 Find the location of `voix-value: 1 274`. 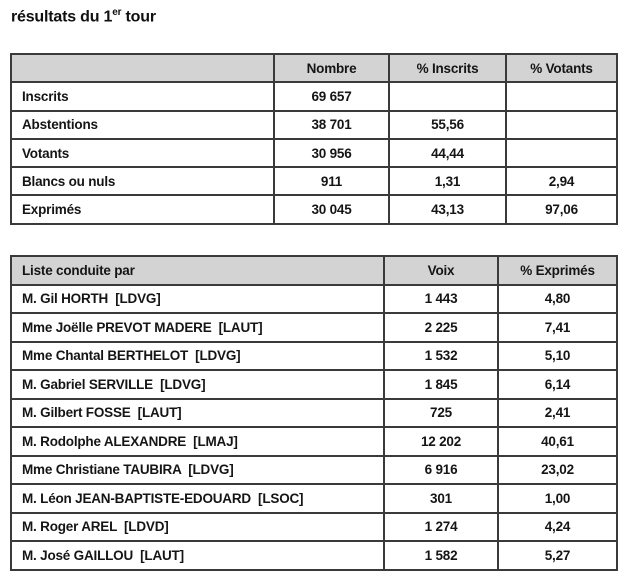

voix-value: 1 274 is located at coordinates (441, 526).